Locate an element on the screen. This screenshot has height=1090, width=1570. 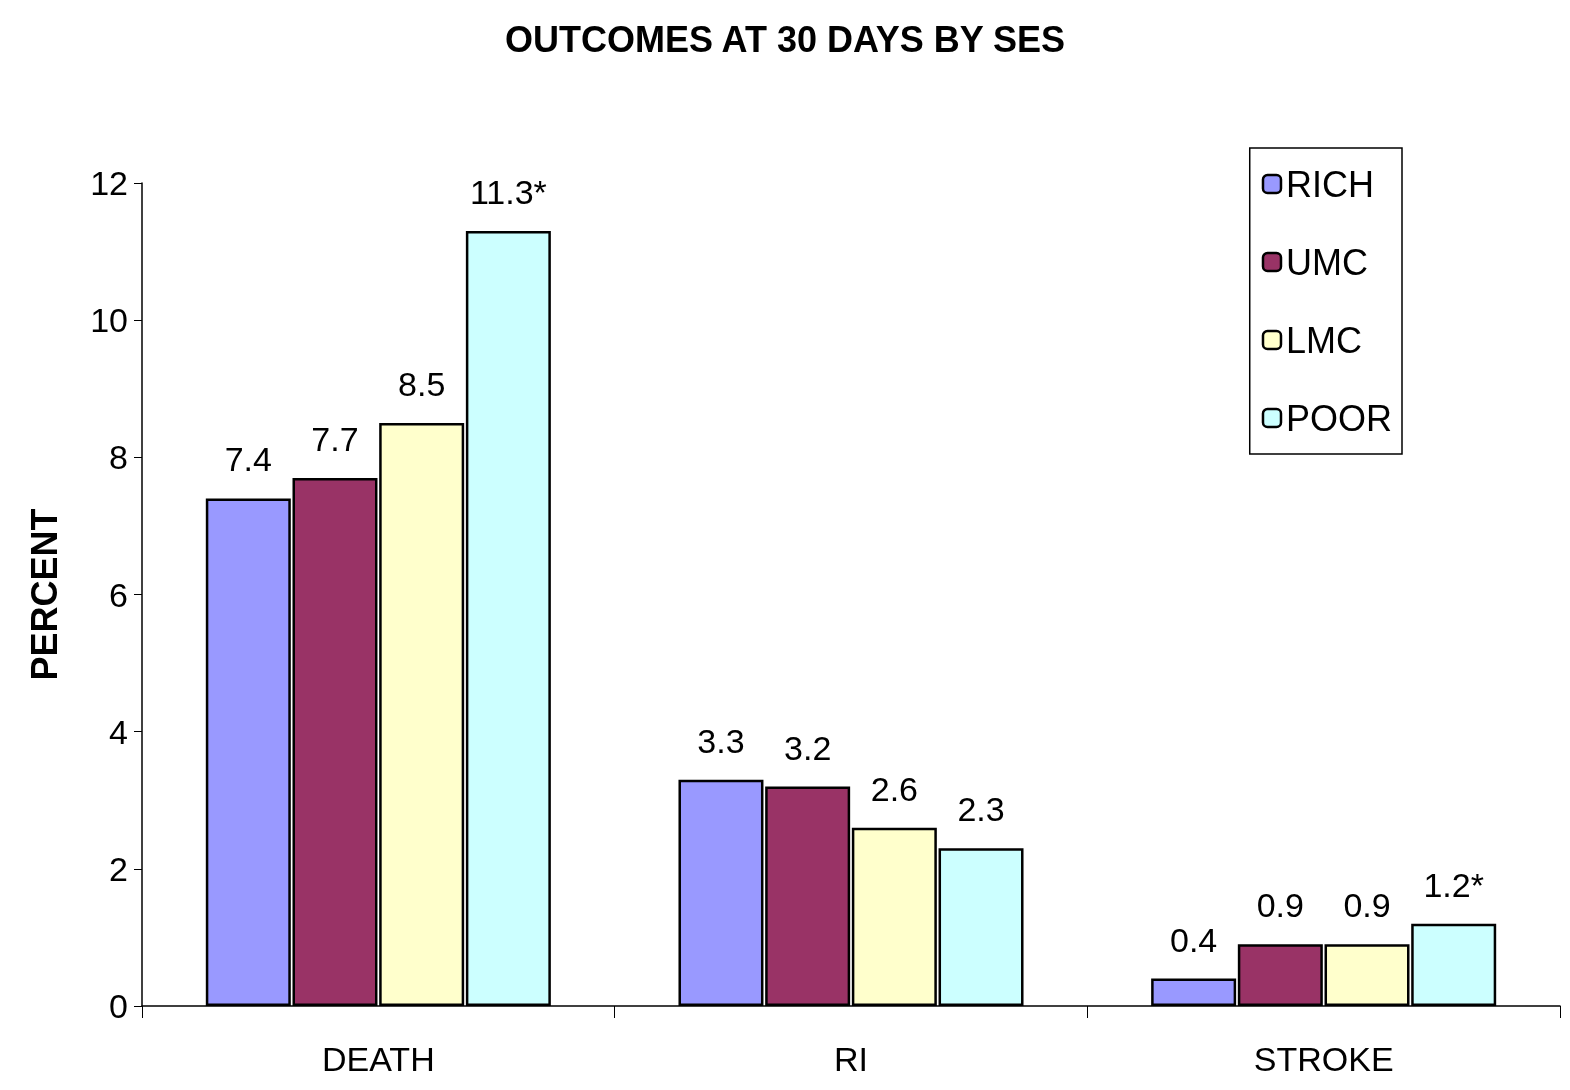
x-tick-label: RI is located at coordinates (851, 1059).